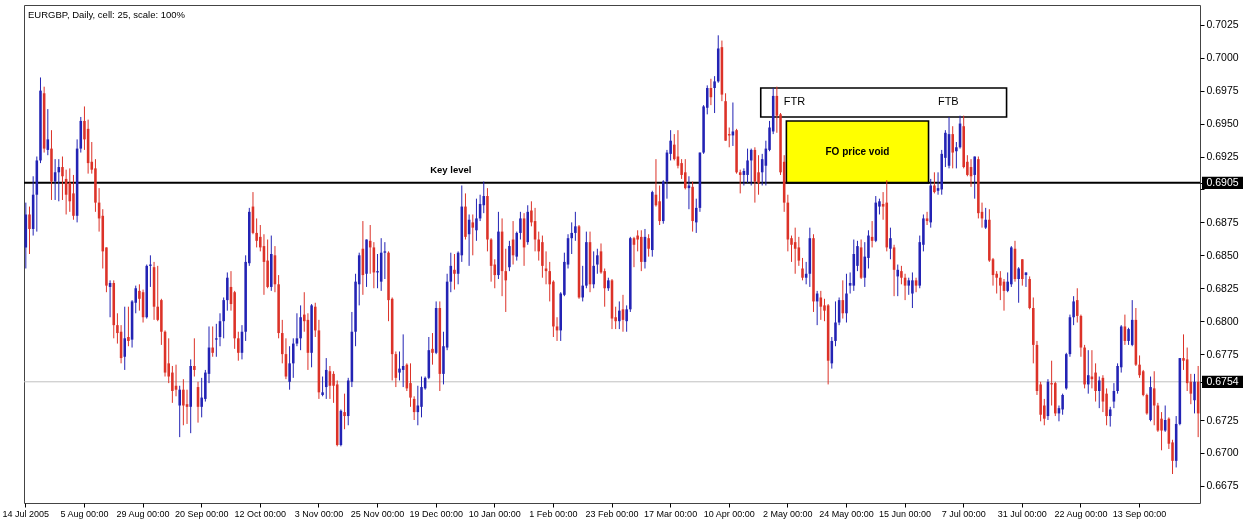 Image resolution: width=1247 pixels, height=529 pixels. Describe the element at coordinates (1222, 452) in the screenshot. I see `y-tick-label: 0.6700` at that location.